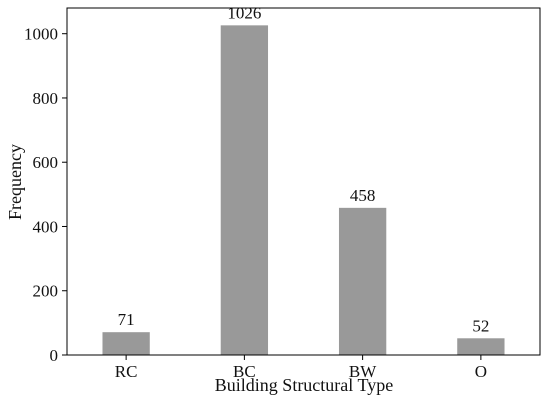 This screenshot has width=550, height=404. What do you see at coordinates (46, 98) in the screenshot?
I see `y-tick-label: 800` at bounding box center [46, 98].